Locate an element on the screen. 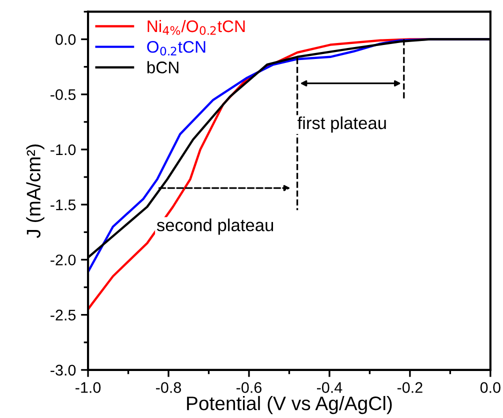  legend-label: bCN is located at coordinates (162, 67).